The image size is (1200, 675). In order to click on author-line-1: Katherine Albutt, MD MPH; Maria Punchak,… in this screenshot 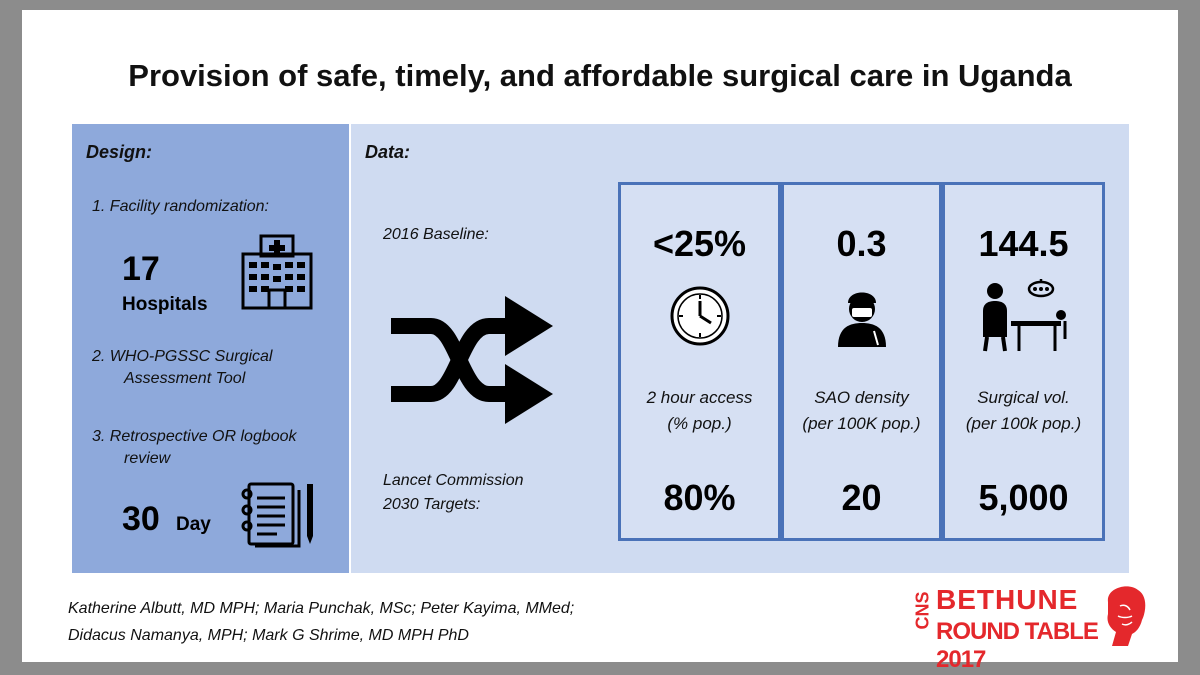, I will do `click(321, 608)`.